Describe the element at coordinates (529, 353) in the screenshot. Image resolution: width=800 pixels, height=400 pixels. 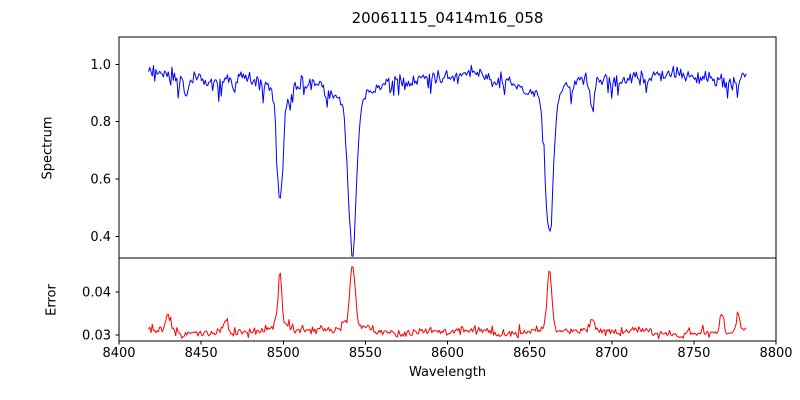
I see `x-tick-label: 8650` at that location.